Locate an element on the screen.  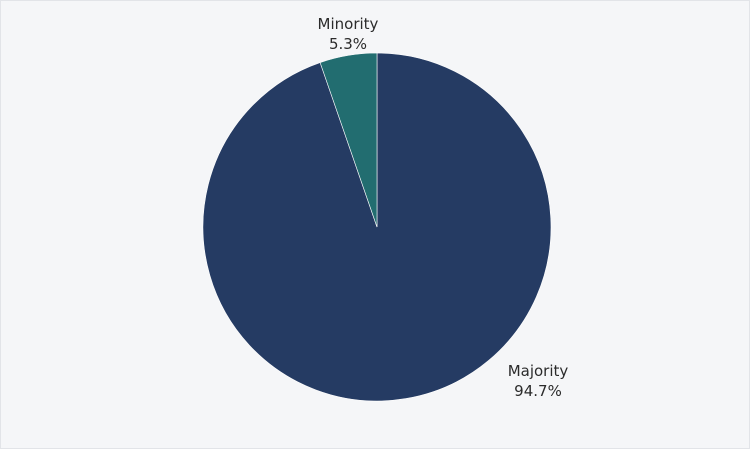
slice-label-value-minority: 5.3% is located at coordinates (348, 44).